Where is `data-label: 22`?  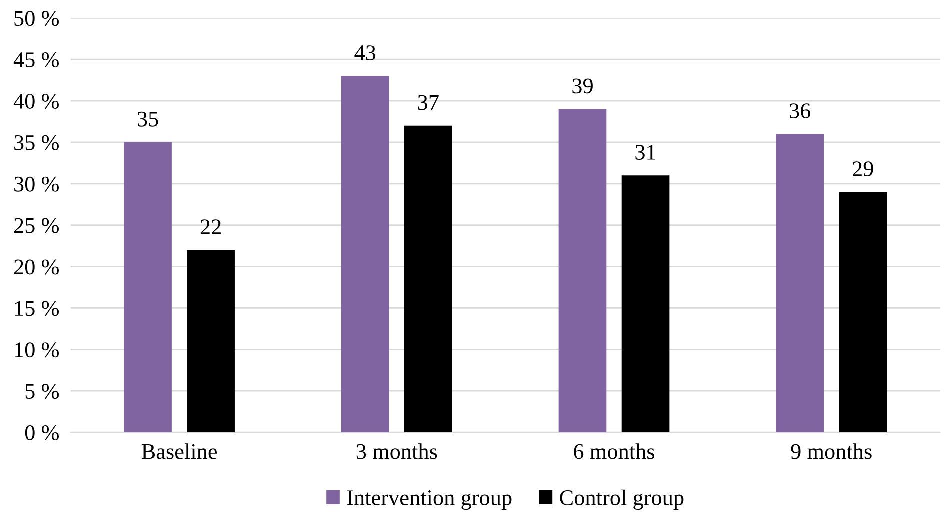 data-label: 22 is located at coordinates (210, 227).